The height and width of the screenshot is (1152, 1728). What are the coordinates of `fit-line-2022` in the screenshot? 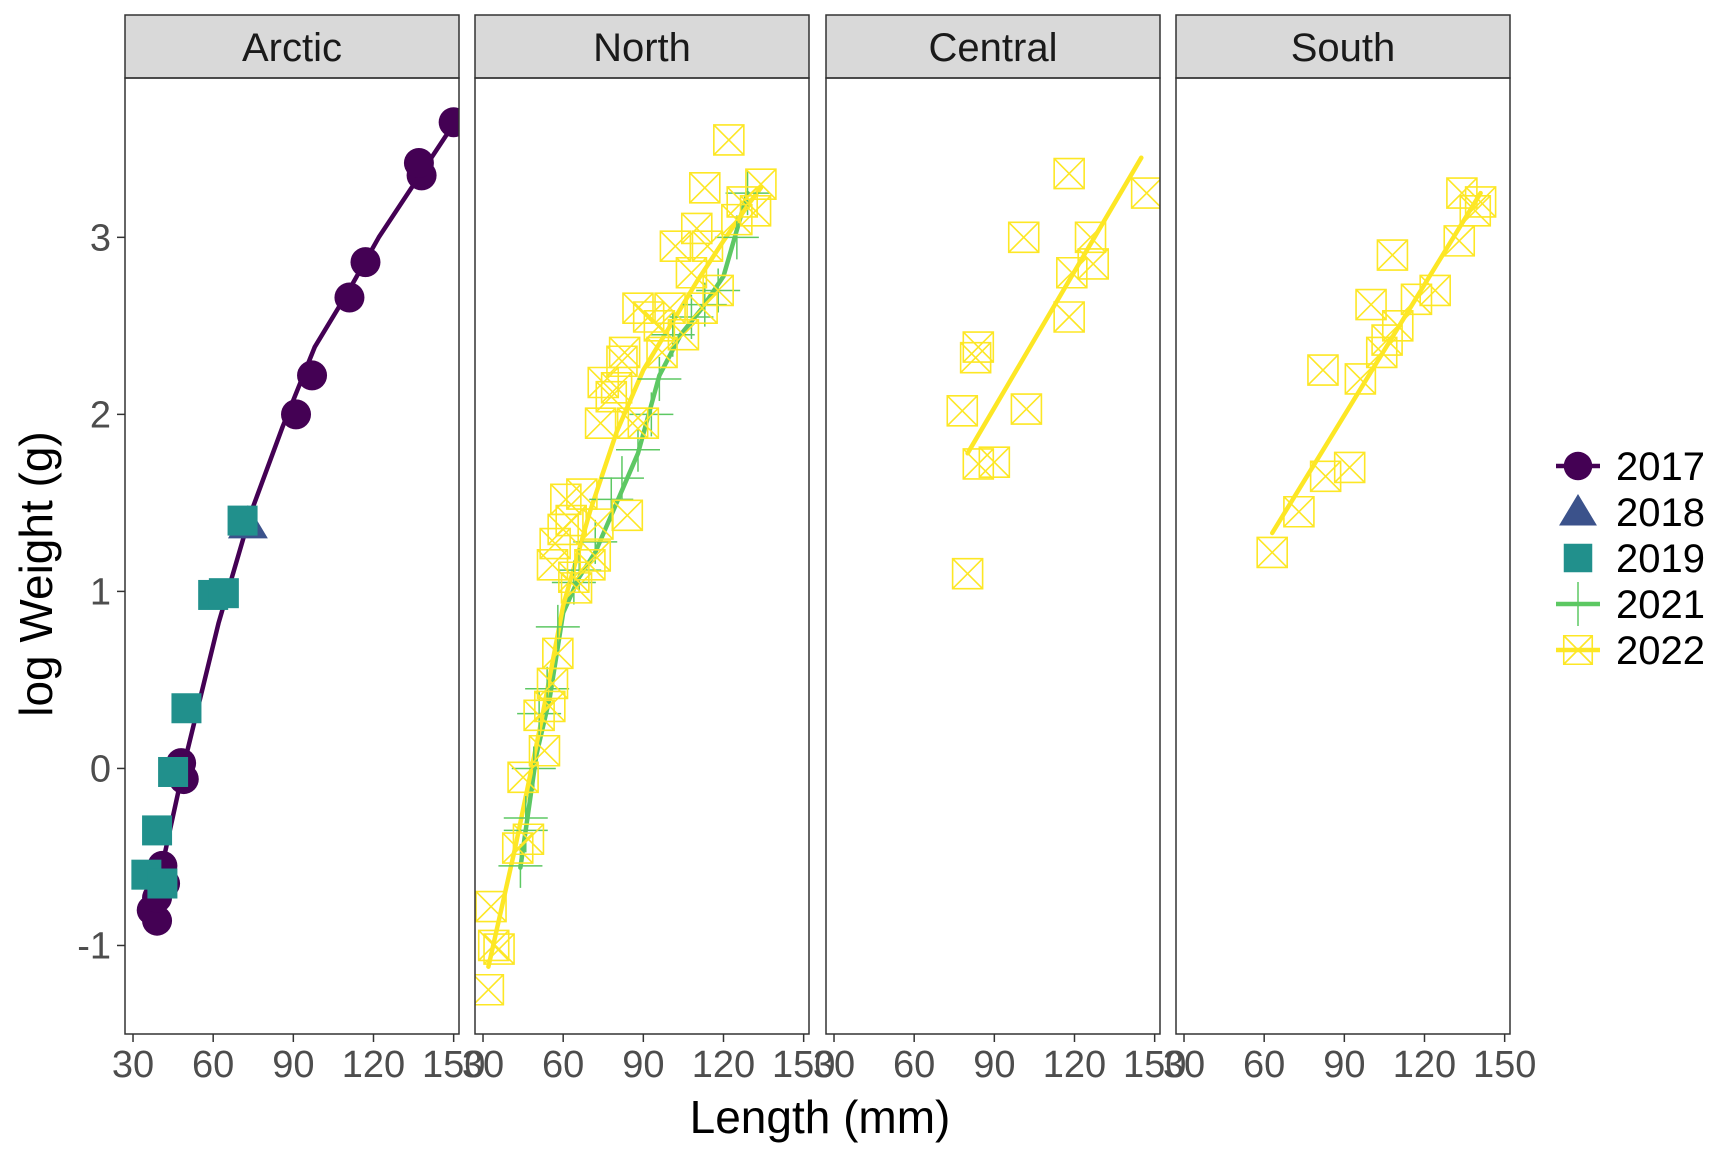 It's located at (1376, 363).